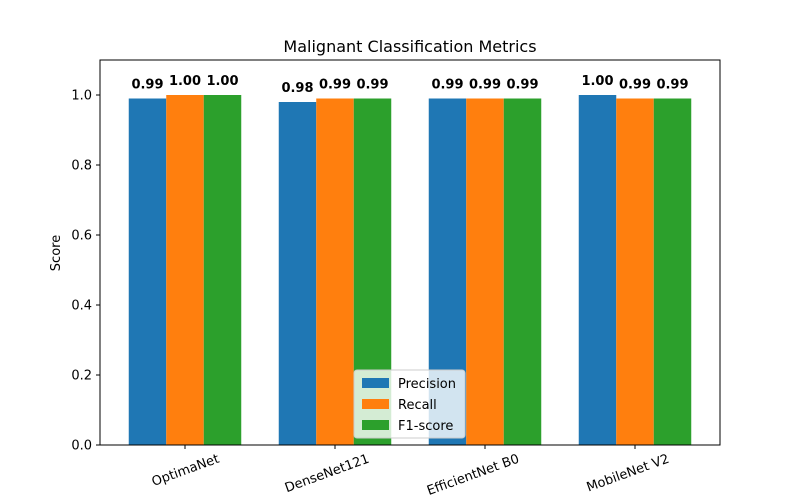  I want to click on y-tick-label: 1.0, so click(81, 96).